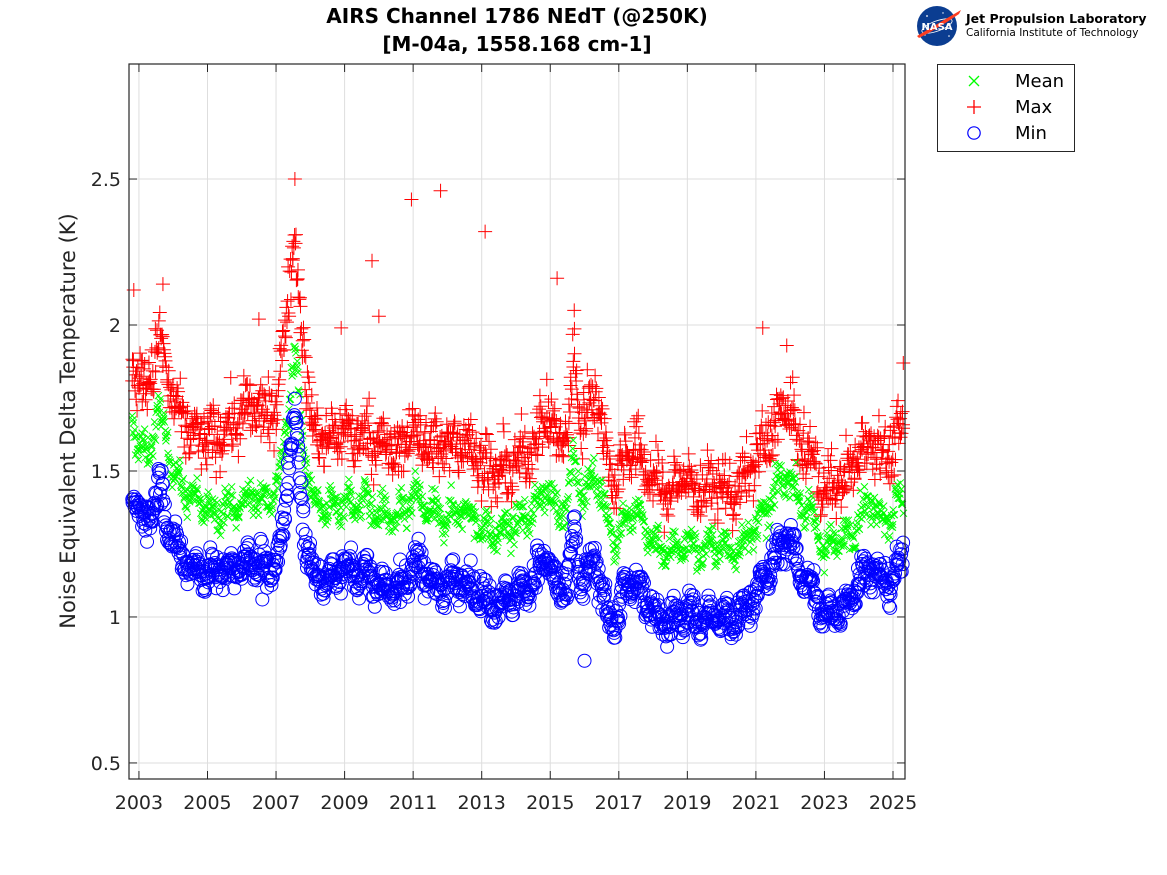 The height and width of the screenshot is (875, 1167). Describe the element at coordinates (517, 16) in the screenshot. I see `chart-title-line1: AIRS Channel 1786 NEdT (@250K)` at that location.